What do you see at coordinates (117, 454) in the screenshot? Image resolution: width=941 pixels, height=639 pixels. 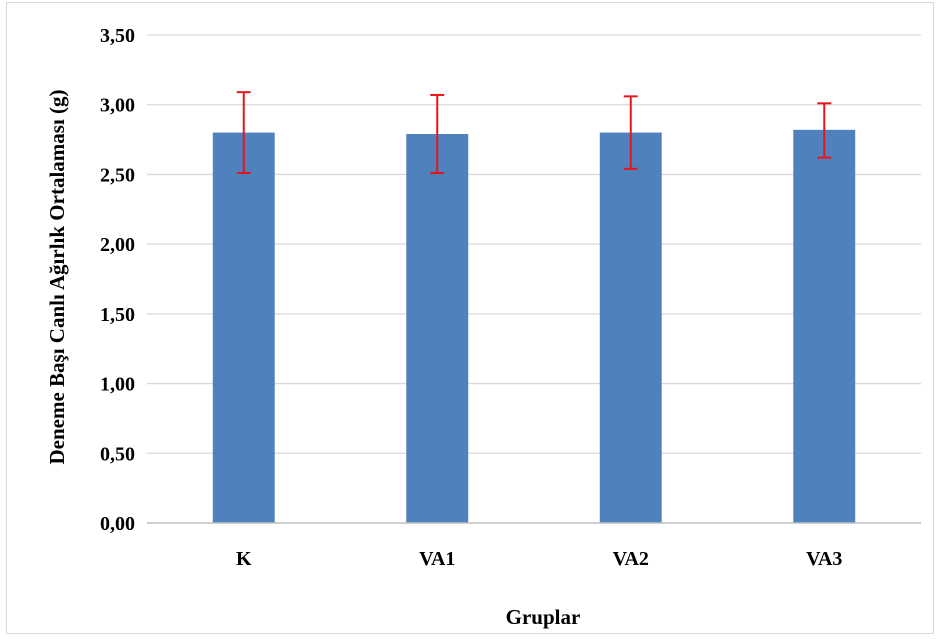 I see `y-tick-label: 0,50` at bounding box center [117, 454].